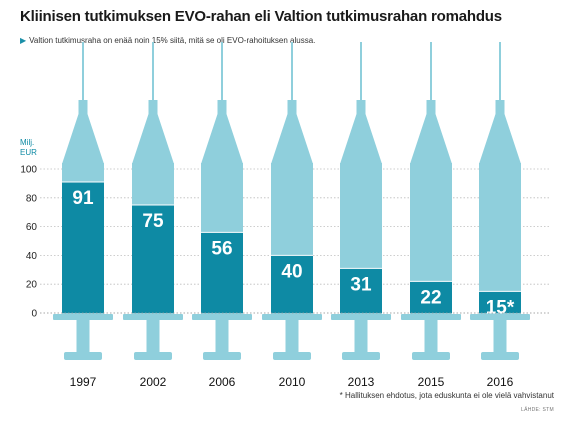  I want to click on x-category-label: 2002, so click(153, 382).